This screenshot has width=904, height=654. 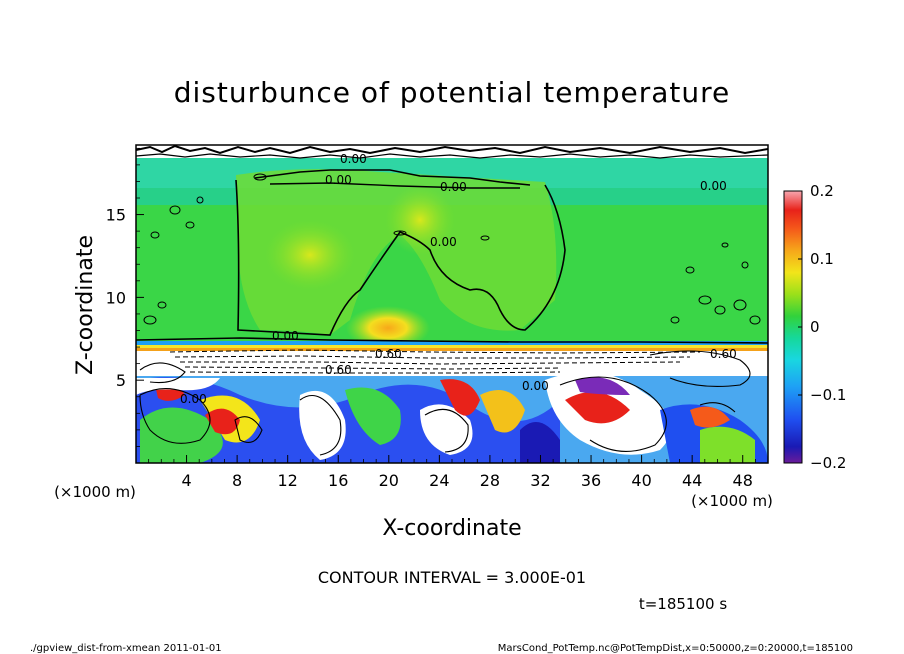 What do you see at coordinates (828, 395) in the screenshot?
I see `colorbar-tick-label: −0.1` at bounding box center [828, 395].